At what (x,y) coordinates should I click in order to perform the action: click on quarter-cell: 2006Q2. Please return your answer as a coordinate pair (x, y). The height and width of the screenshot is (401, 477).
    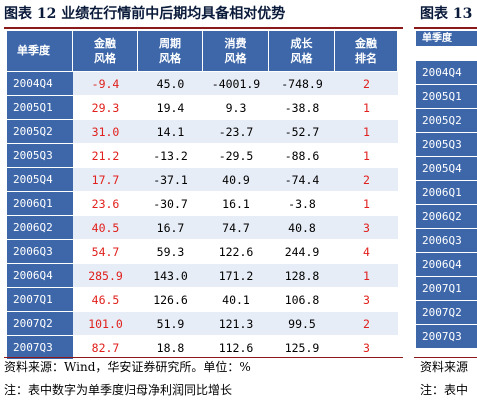
    Looking at the image, I should click on (40, 227).